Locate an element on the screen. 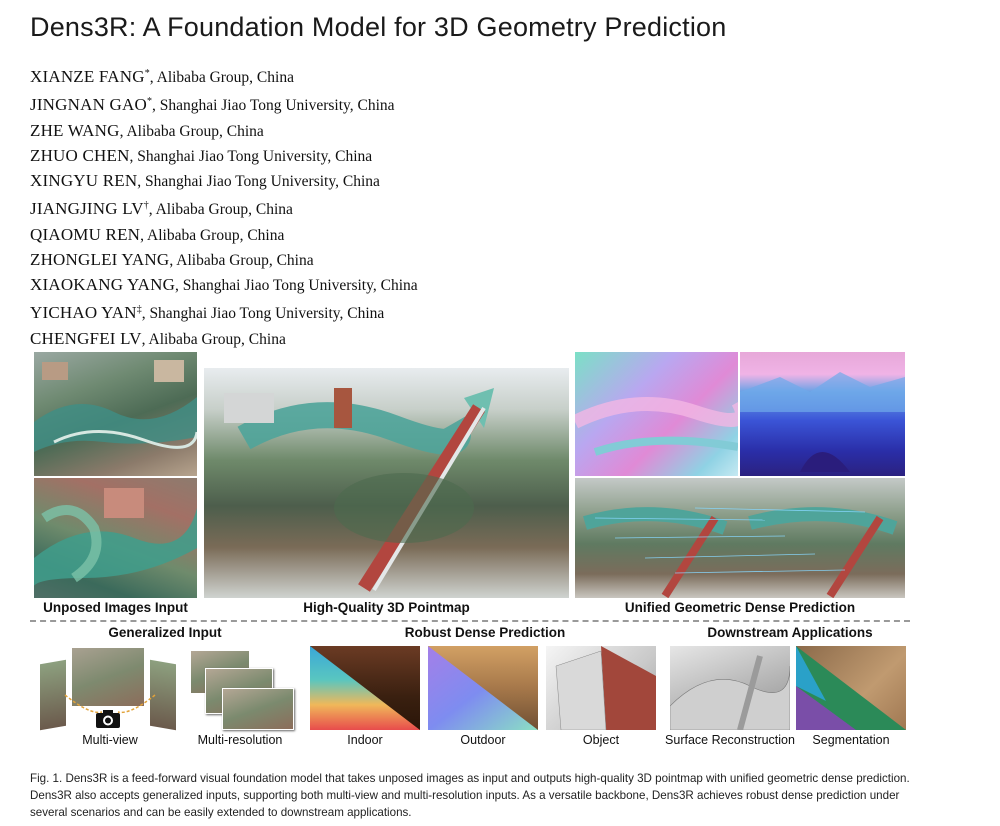  author-name: CHENGFEI LV is located at coordinates (86, 338).